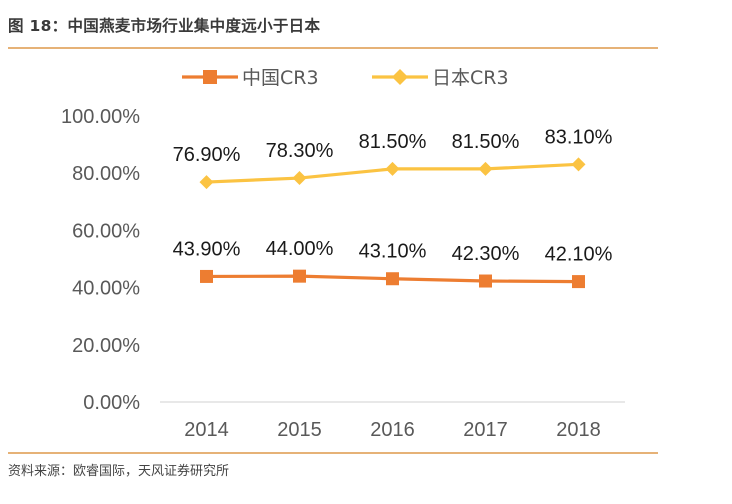 The width and height of the screenshot is (732, 504). What do you see at coordinates (578, 430) in the screenshot?
I see `x-tick-label: 2018` at bounding box center [578, 430].